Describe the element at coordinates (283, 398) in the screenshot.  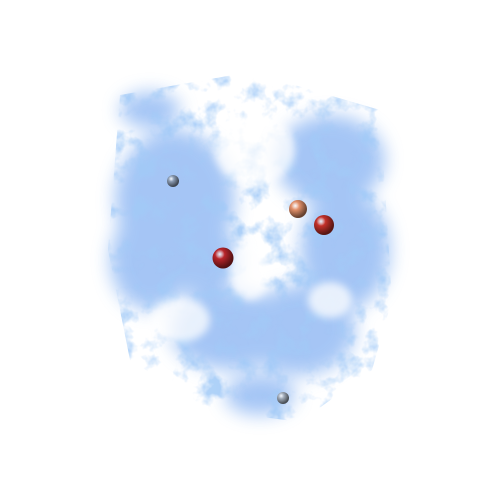
I see `small-gray-sphere-bottom` at that location.